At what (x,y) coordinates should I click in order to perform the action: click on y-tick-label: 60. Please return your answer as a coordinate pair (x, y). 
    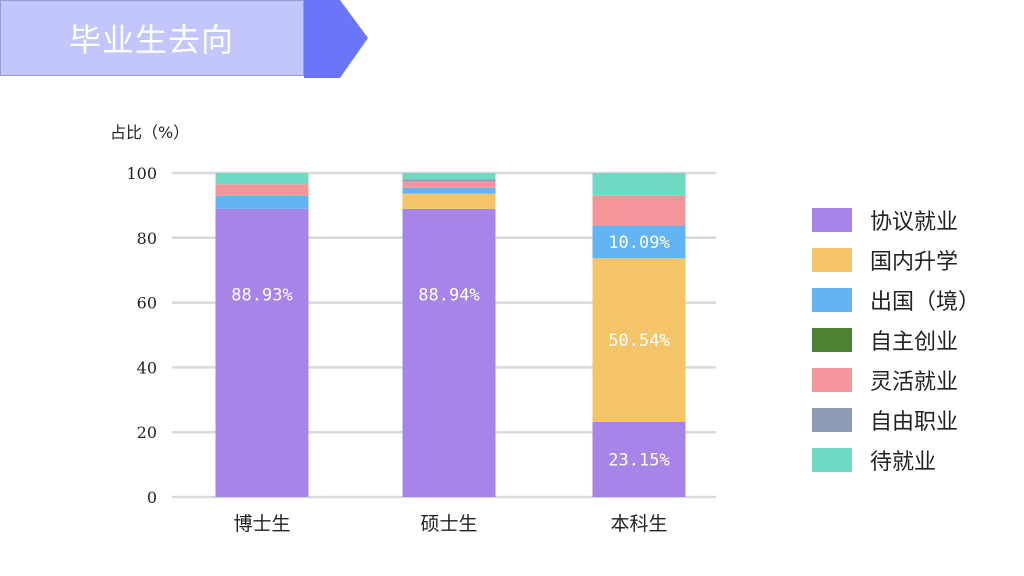
    Looking at the image, I should click on (147, 303).